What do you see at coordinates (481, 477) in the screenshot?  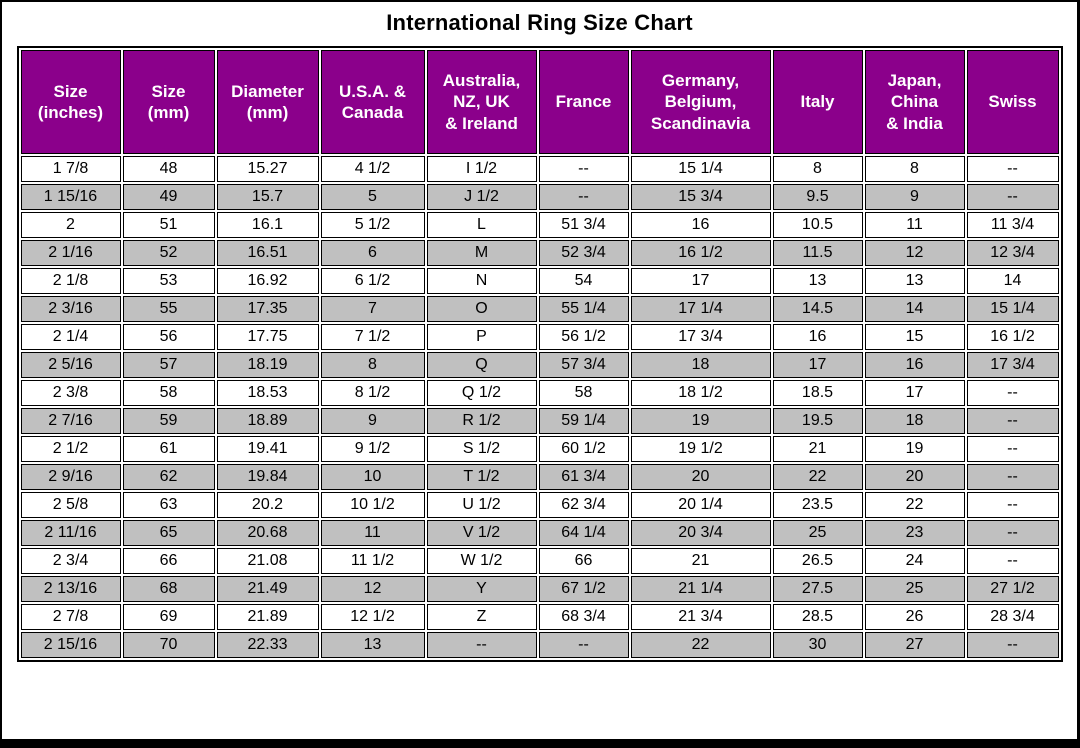 I see `table-cell: T 1/2` at bounding box center [481, 477].